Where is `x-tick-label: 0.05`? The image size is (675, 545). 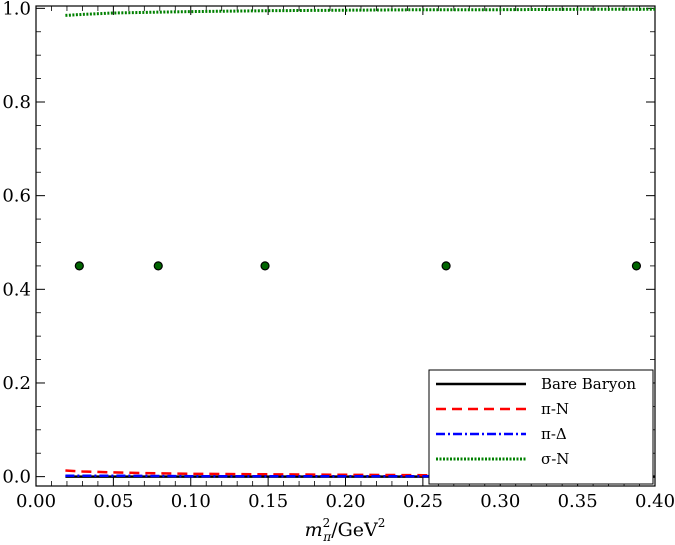 x-tick-label: 0.05 is located at coordinates (113, 501).